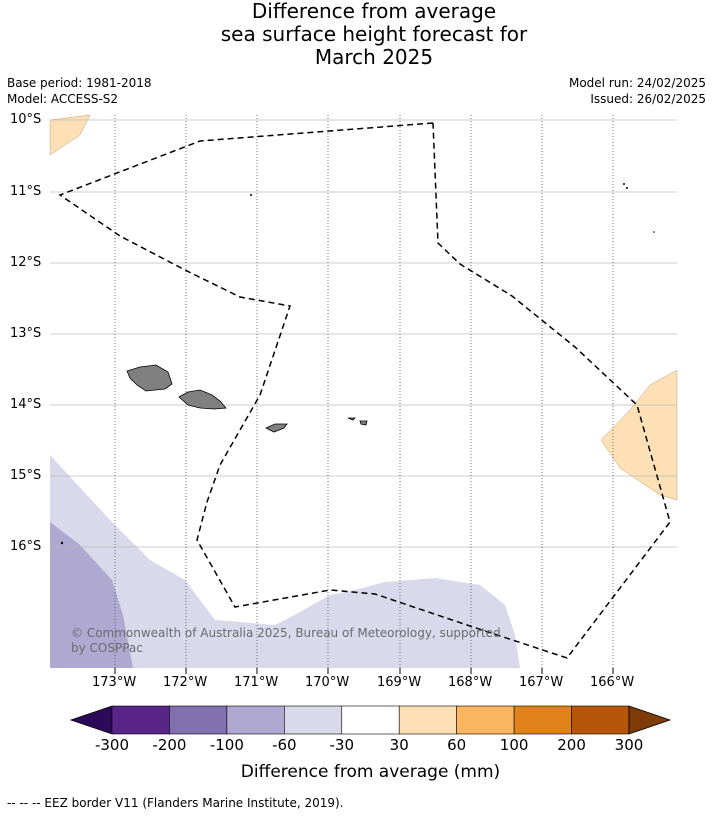 The image size is (713, 816). Describe the element at coordinates (63, 99) in the screenshot. I see `model-name: Model: ACCESS-S2` at that location.